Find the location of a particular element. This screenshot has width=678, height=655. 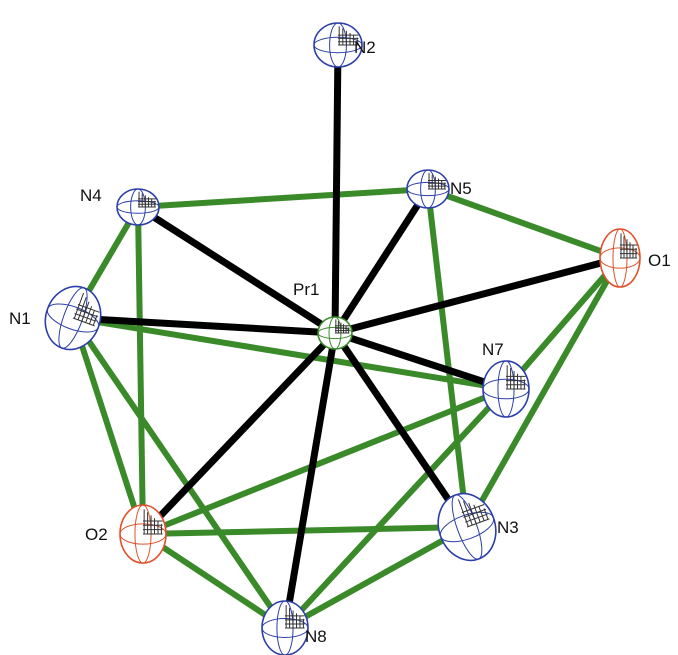

atom-label-n4: N4 is located at coordinates (91, 195).